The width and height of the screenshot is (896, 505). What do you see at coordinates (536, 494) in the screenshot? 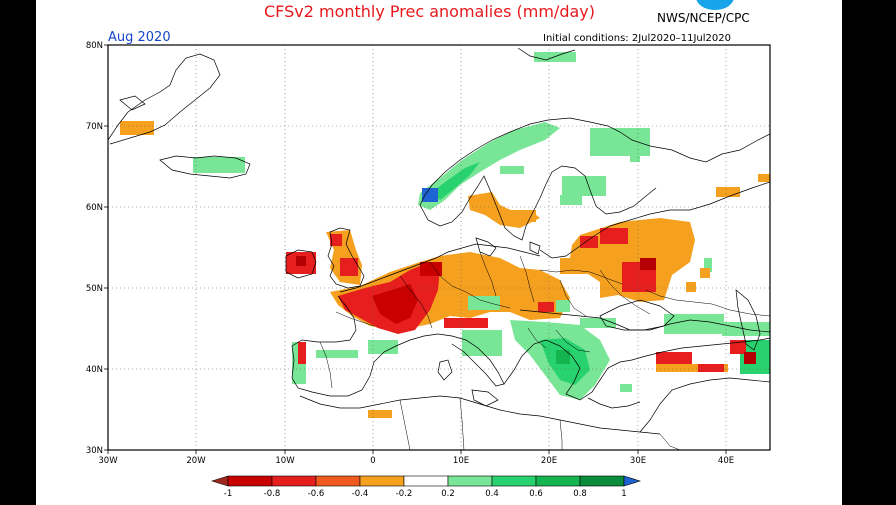
I see `colorbar-label: 0.6` at bounding box center [536, 494].